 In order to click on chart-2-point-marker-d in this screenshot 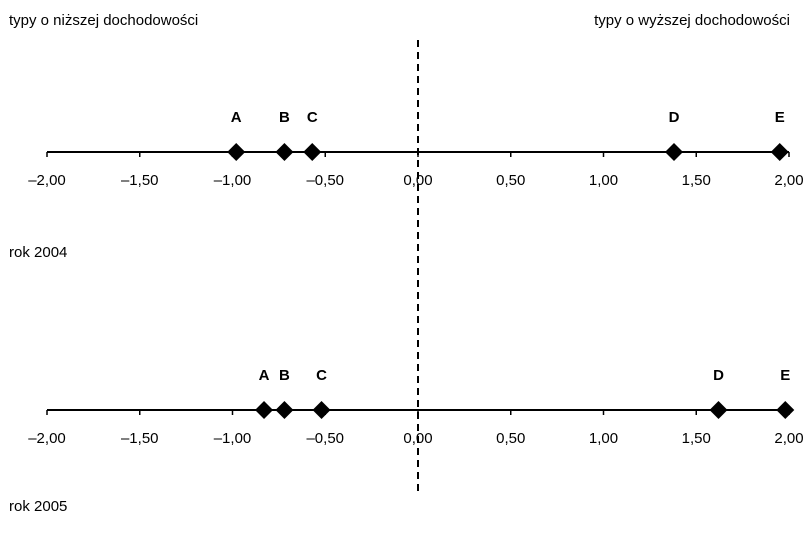, I will do `click(718, 410)`.